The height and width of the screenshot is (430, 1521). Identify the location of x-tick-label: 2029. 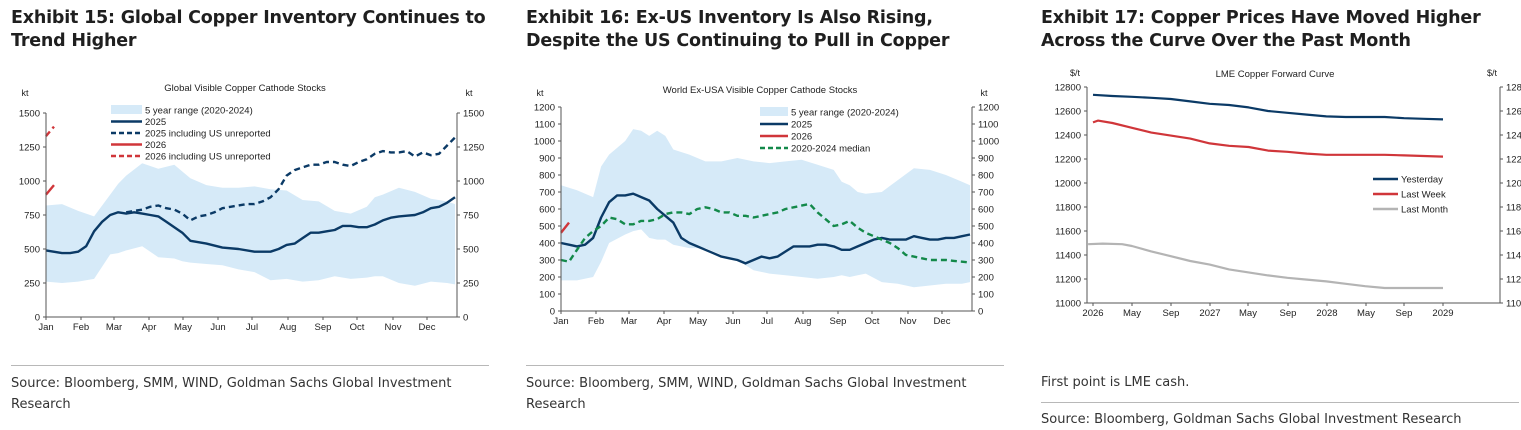
(1442, 313).